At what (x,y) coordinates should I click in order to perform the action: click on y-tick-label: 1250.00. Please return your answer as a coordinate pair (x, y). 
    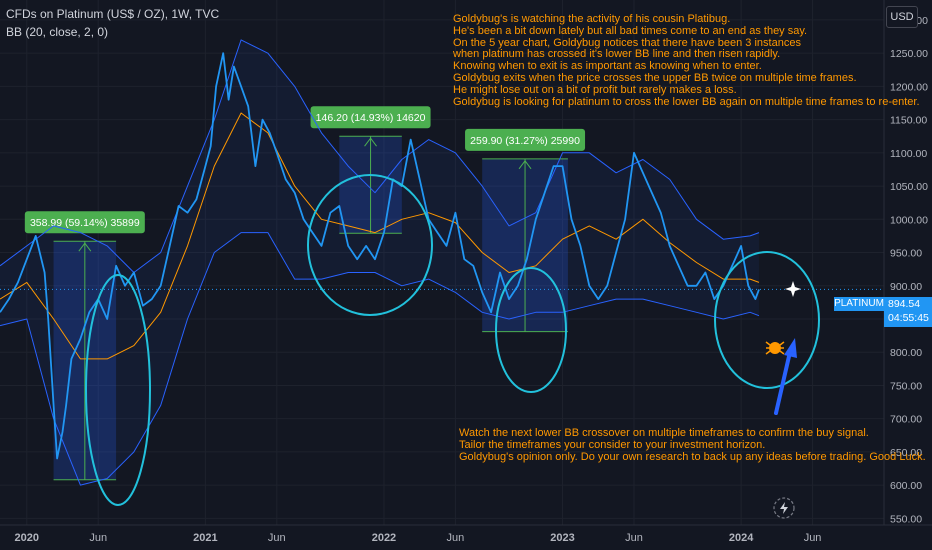
    Looking at the image, I should click on (909, 54).